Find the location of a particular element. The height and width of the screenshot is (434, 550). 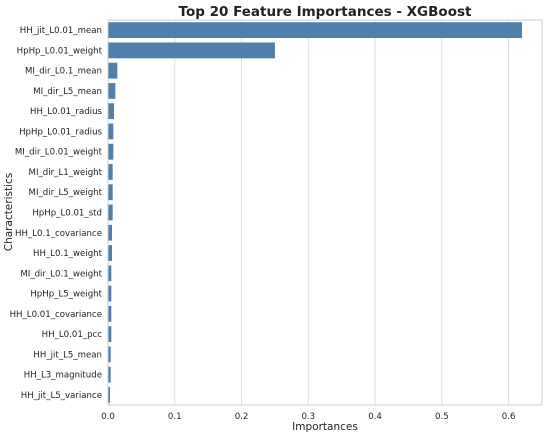

y-tick-label: HH_L0.1_covariance is located at coordinates (58, 234).